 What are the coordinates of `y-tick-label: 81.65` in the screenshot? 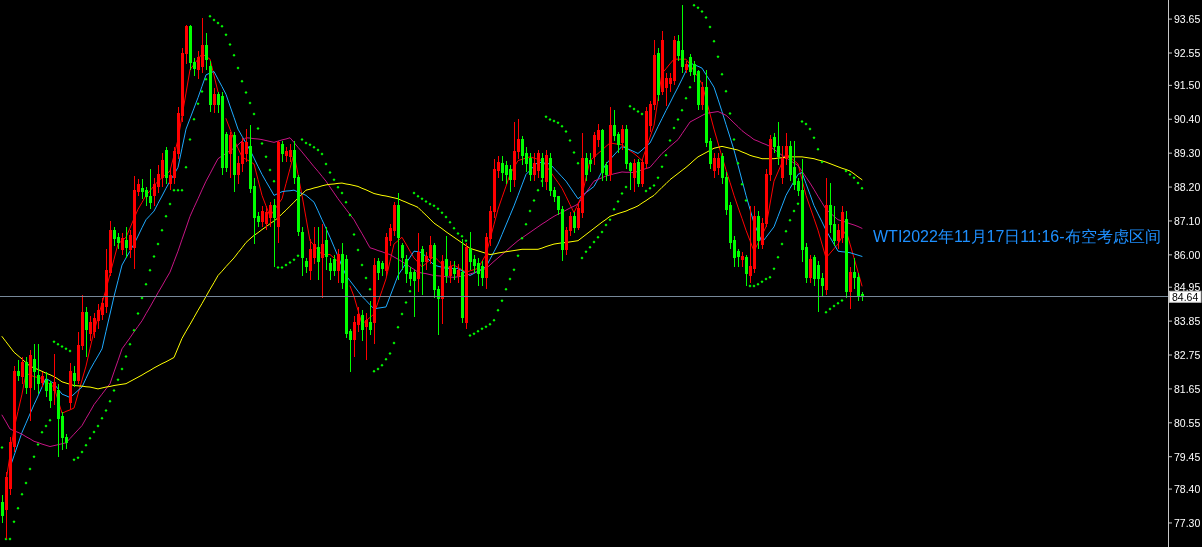 It's located at (1187, 388).